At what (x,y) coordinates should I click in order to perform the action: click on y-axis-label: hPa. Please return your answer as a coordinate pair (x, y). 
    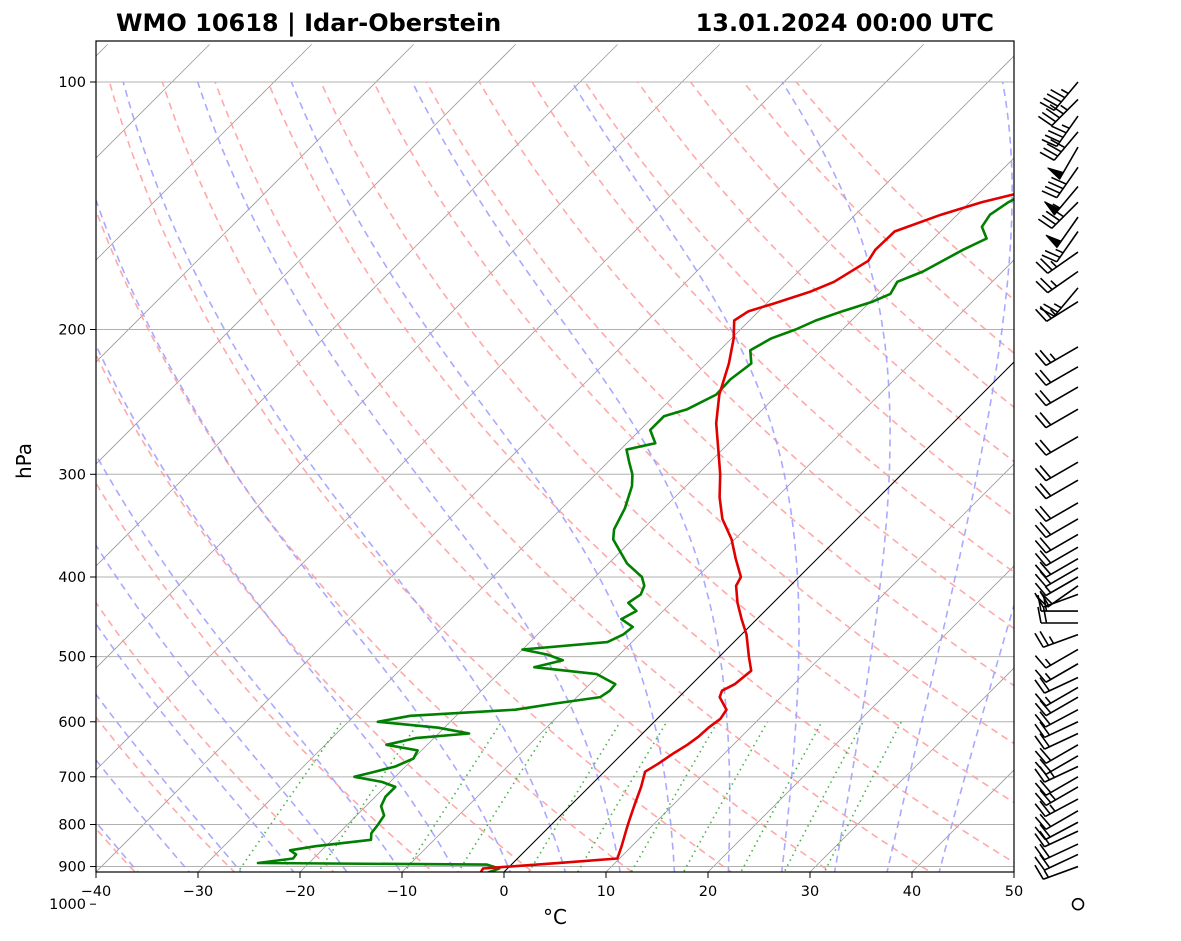
    Looking at the image, I should click on (24, 461).